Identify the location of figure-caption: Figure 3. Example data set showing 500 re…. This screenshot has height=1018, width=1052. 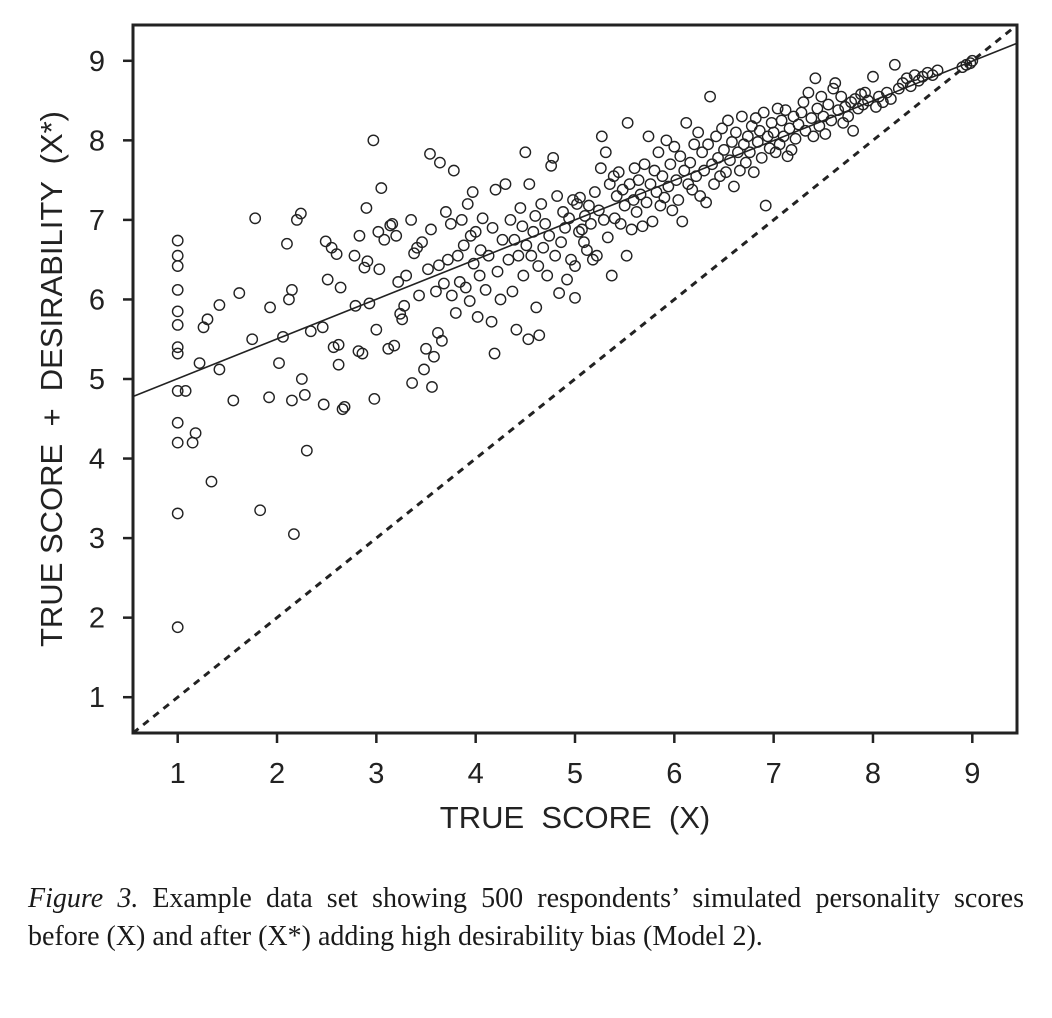
(526, 918).